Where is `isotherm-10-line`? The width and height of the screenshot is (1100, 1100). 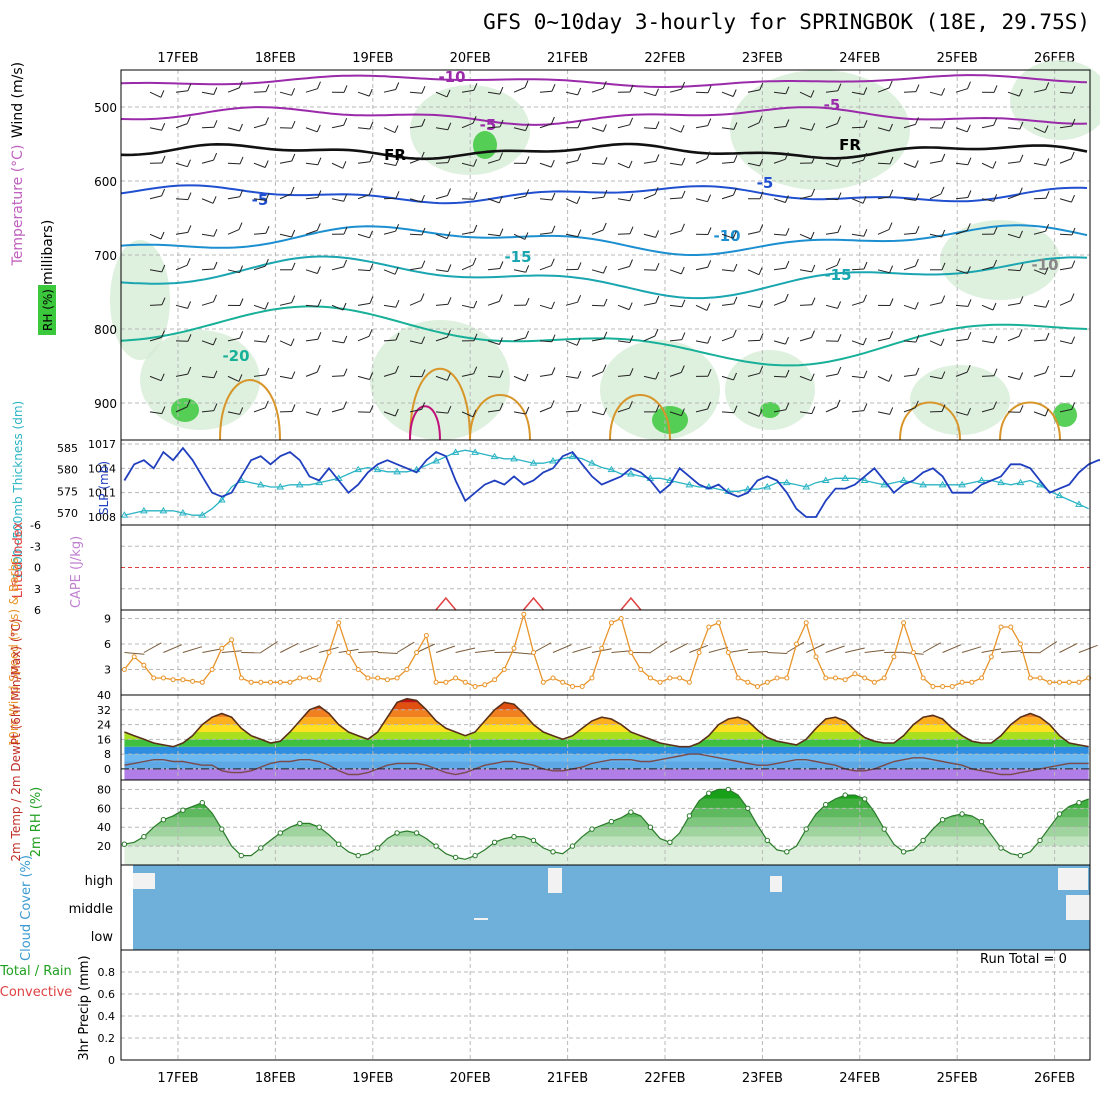 isotherm-10-line is located at coordinates (604, 240).